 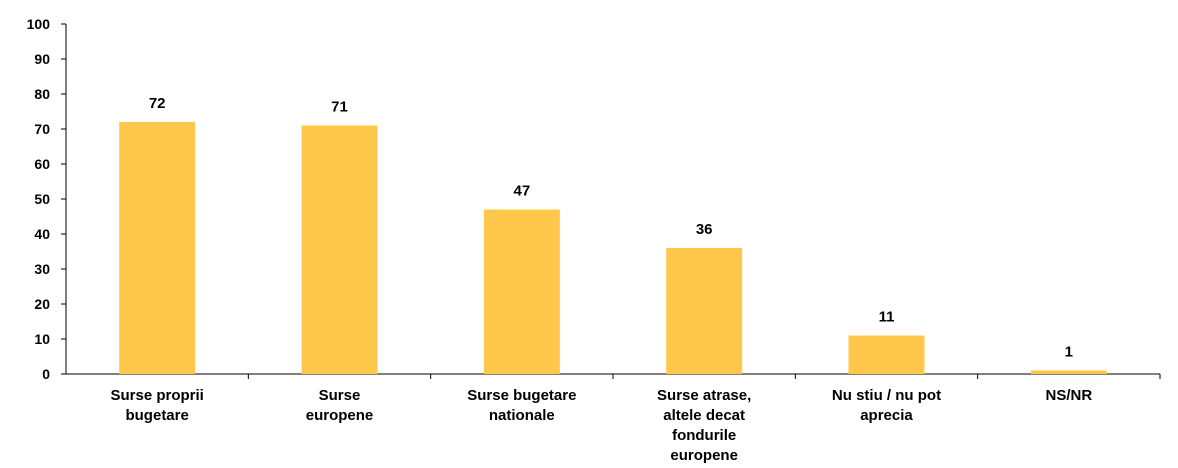 I want to click on data-label: 71, so click(x=339, y=107).